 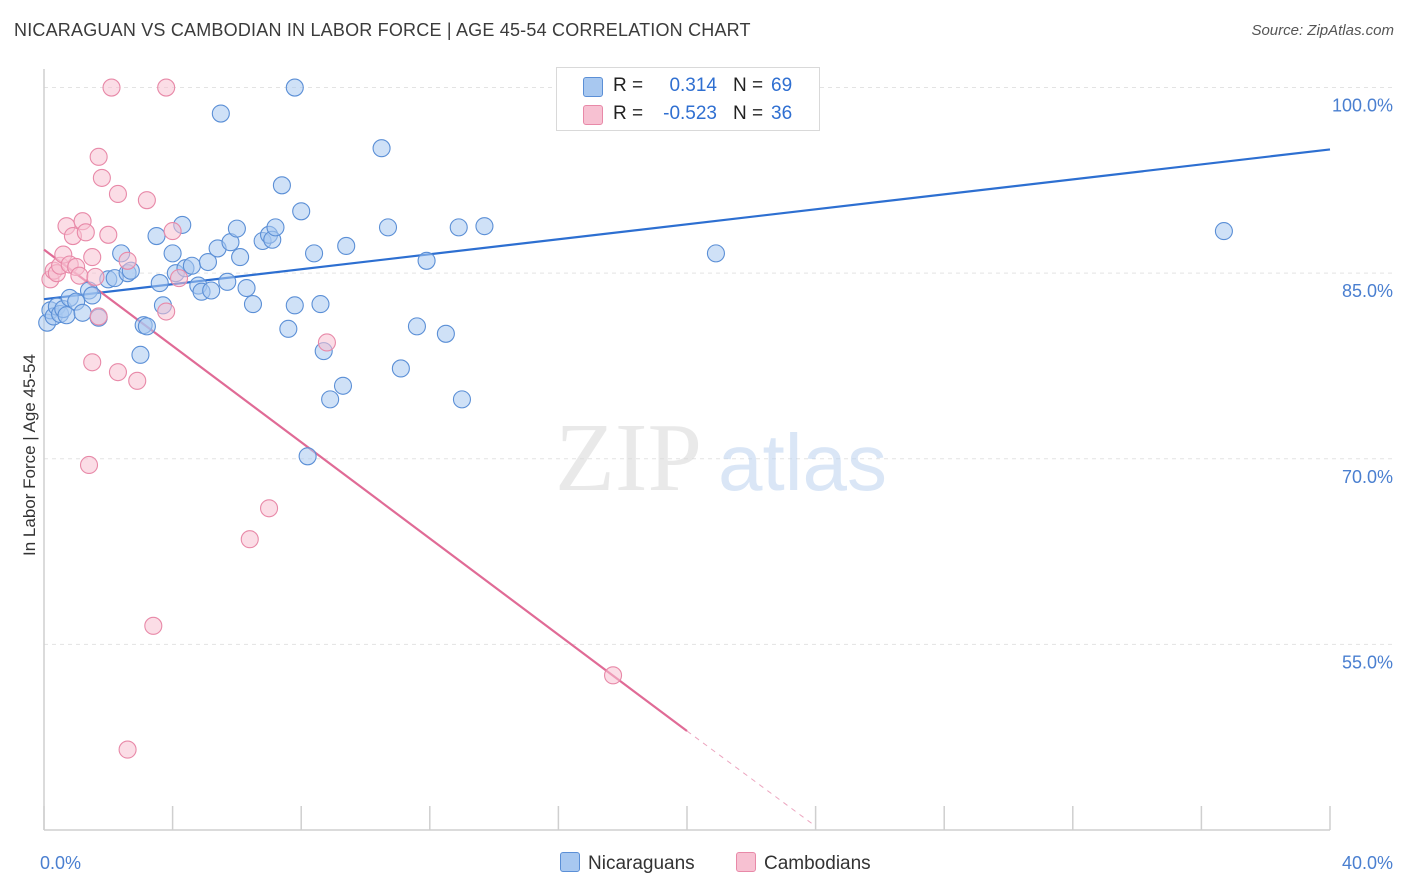 What do you see at coordinates (593, 115) in the screenshot?
I see `legend-swatch-cambodians` at bounding box center [593, 115].